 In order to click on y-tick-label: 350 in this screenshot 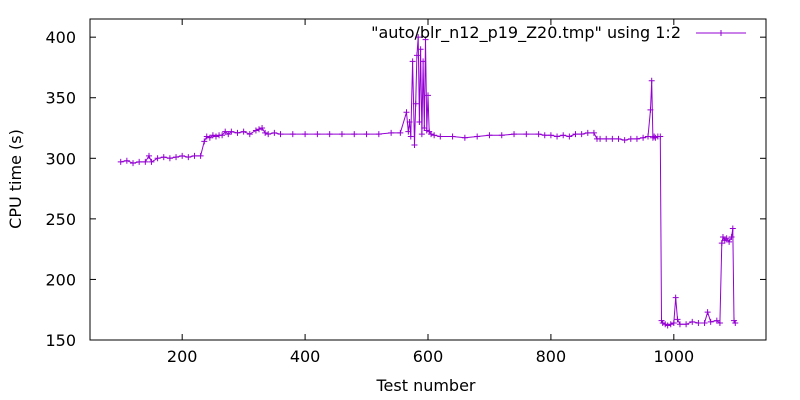, I will do `click(60, 98)`.